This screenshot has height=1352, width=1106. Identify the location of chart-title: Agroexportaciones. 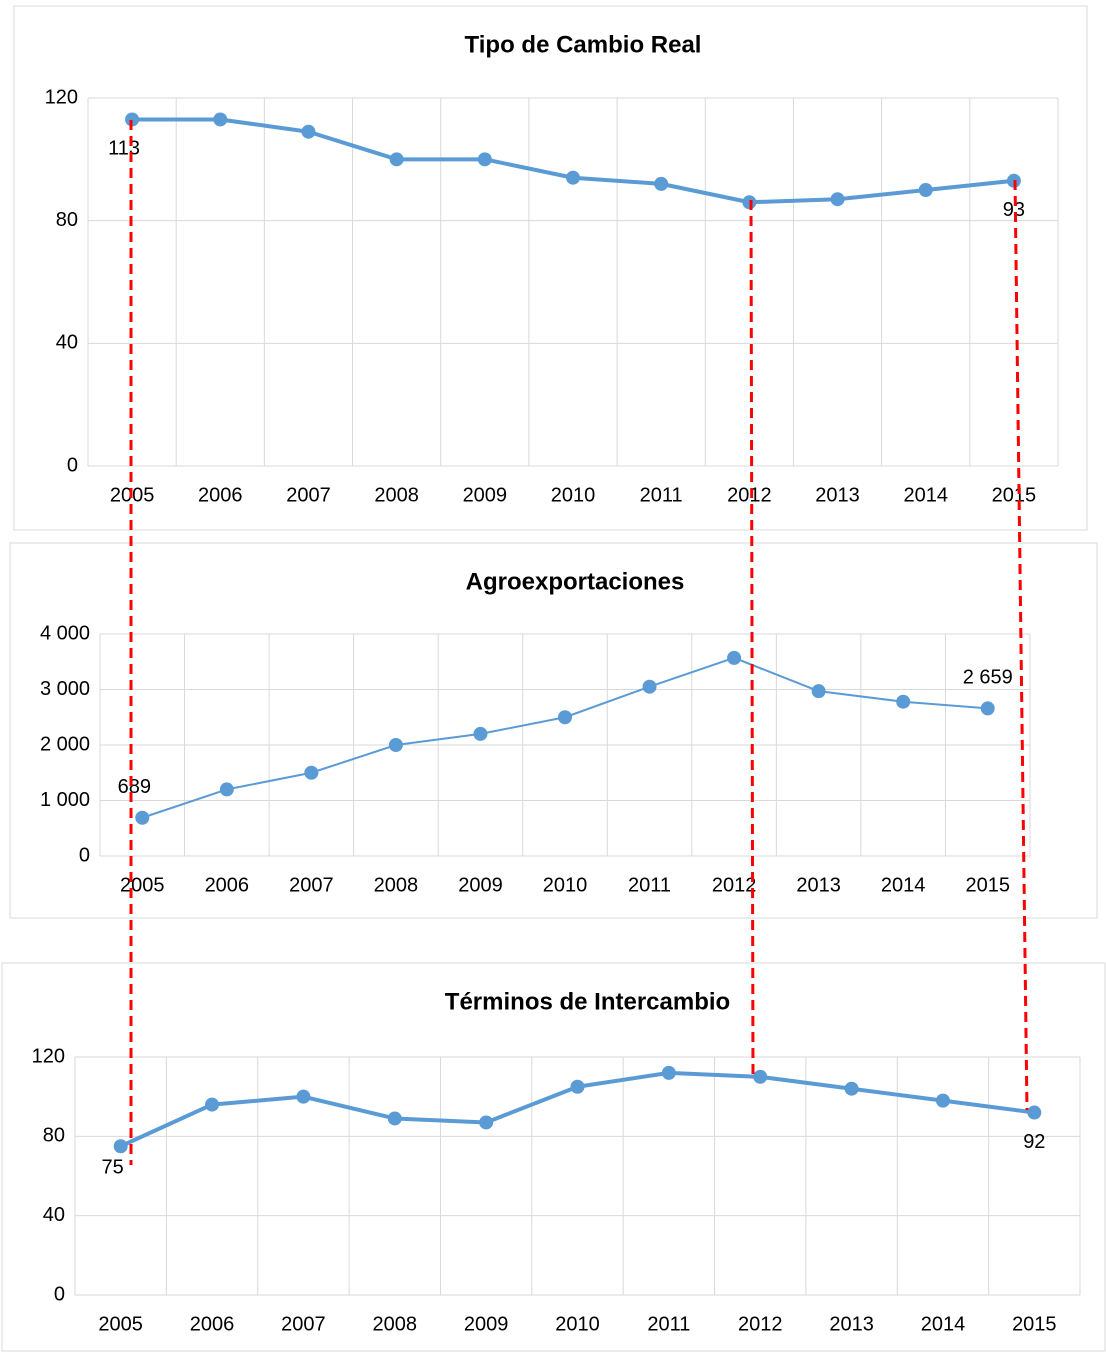
(575, 581).